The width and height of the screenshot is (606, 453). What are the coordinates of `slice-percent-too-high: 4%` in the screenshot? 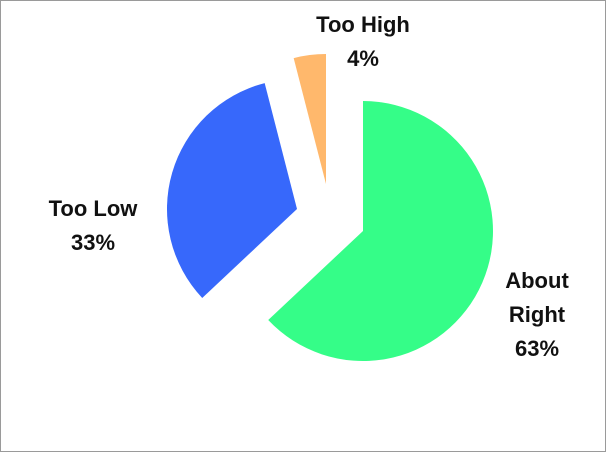 It's located at (363, 58).